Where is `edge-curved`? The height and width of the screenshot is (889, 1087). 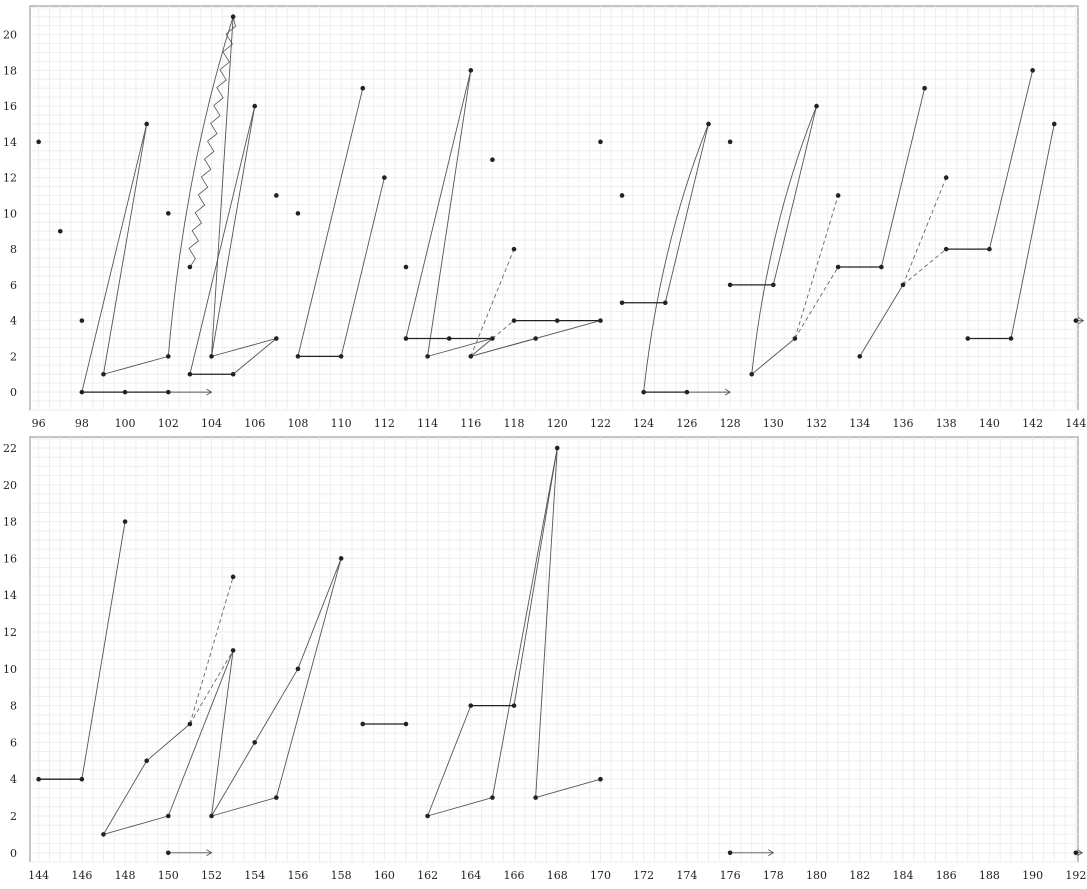
edge-curved is located at coordinates (676, 258).